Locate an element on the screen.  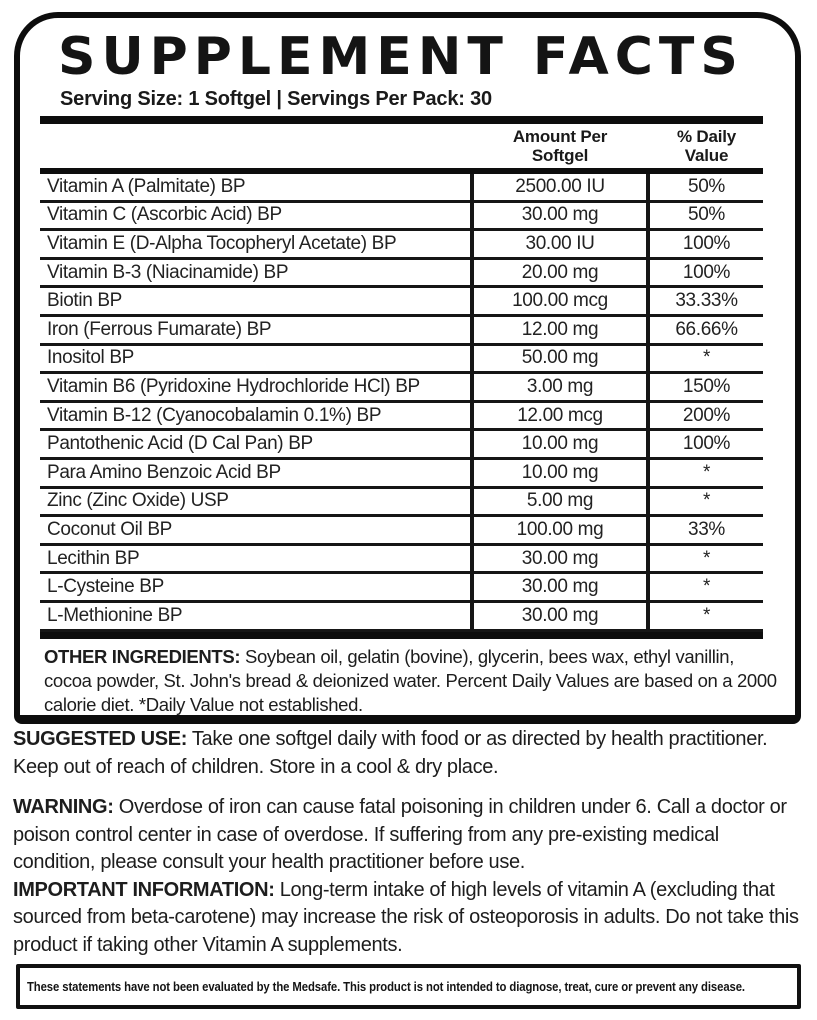
header-bottom-rule is located at coordinates (401, 171).